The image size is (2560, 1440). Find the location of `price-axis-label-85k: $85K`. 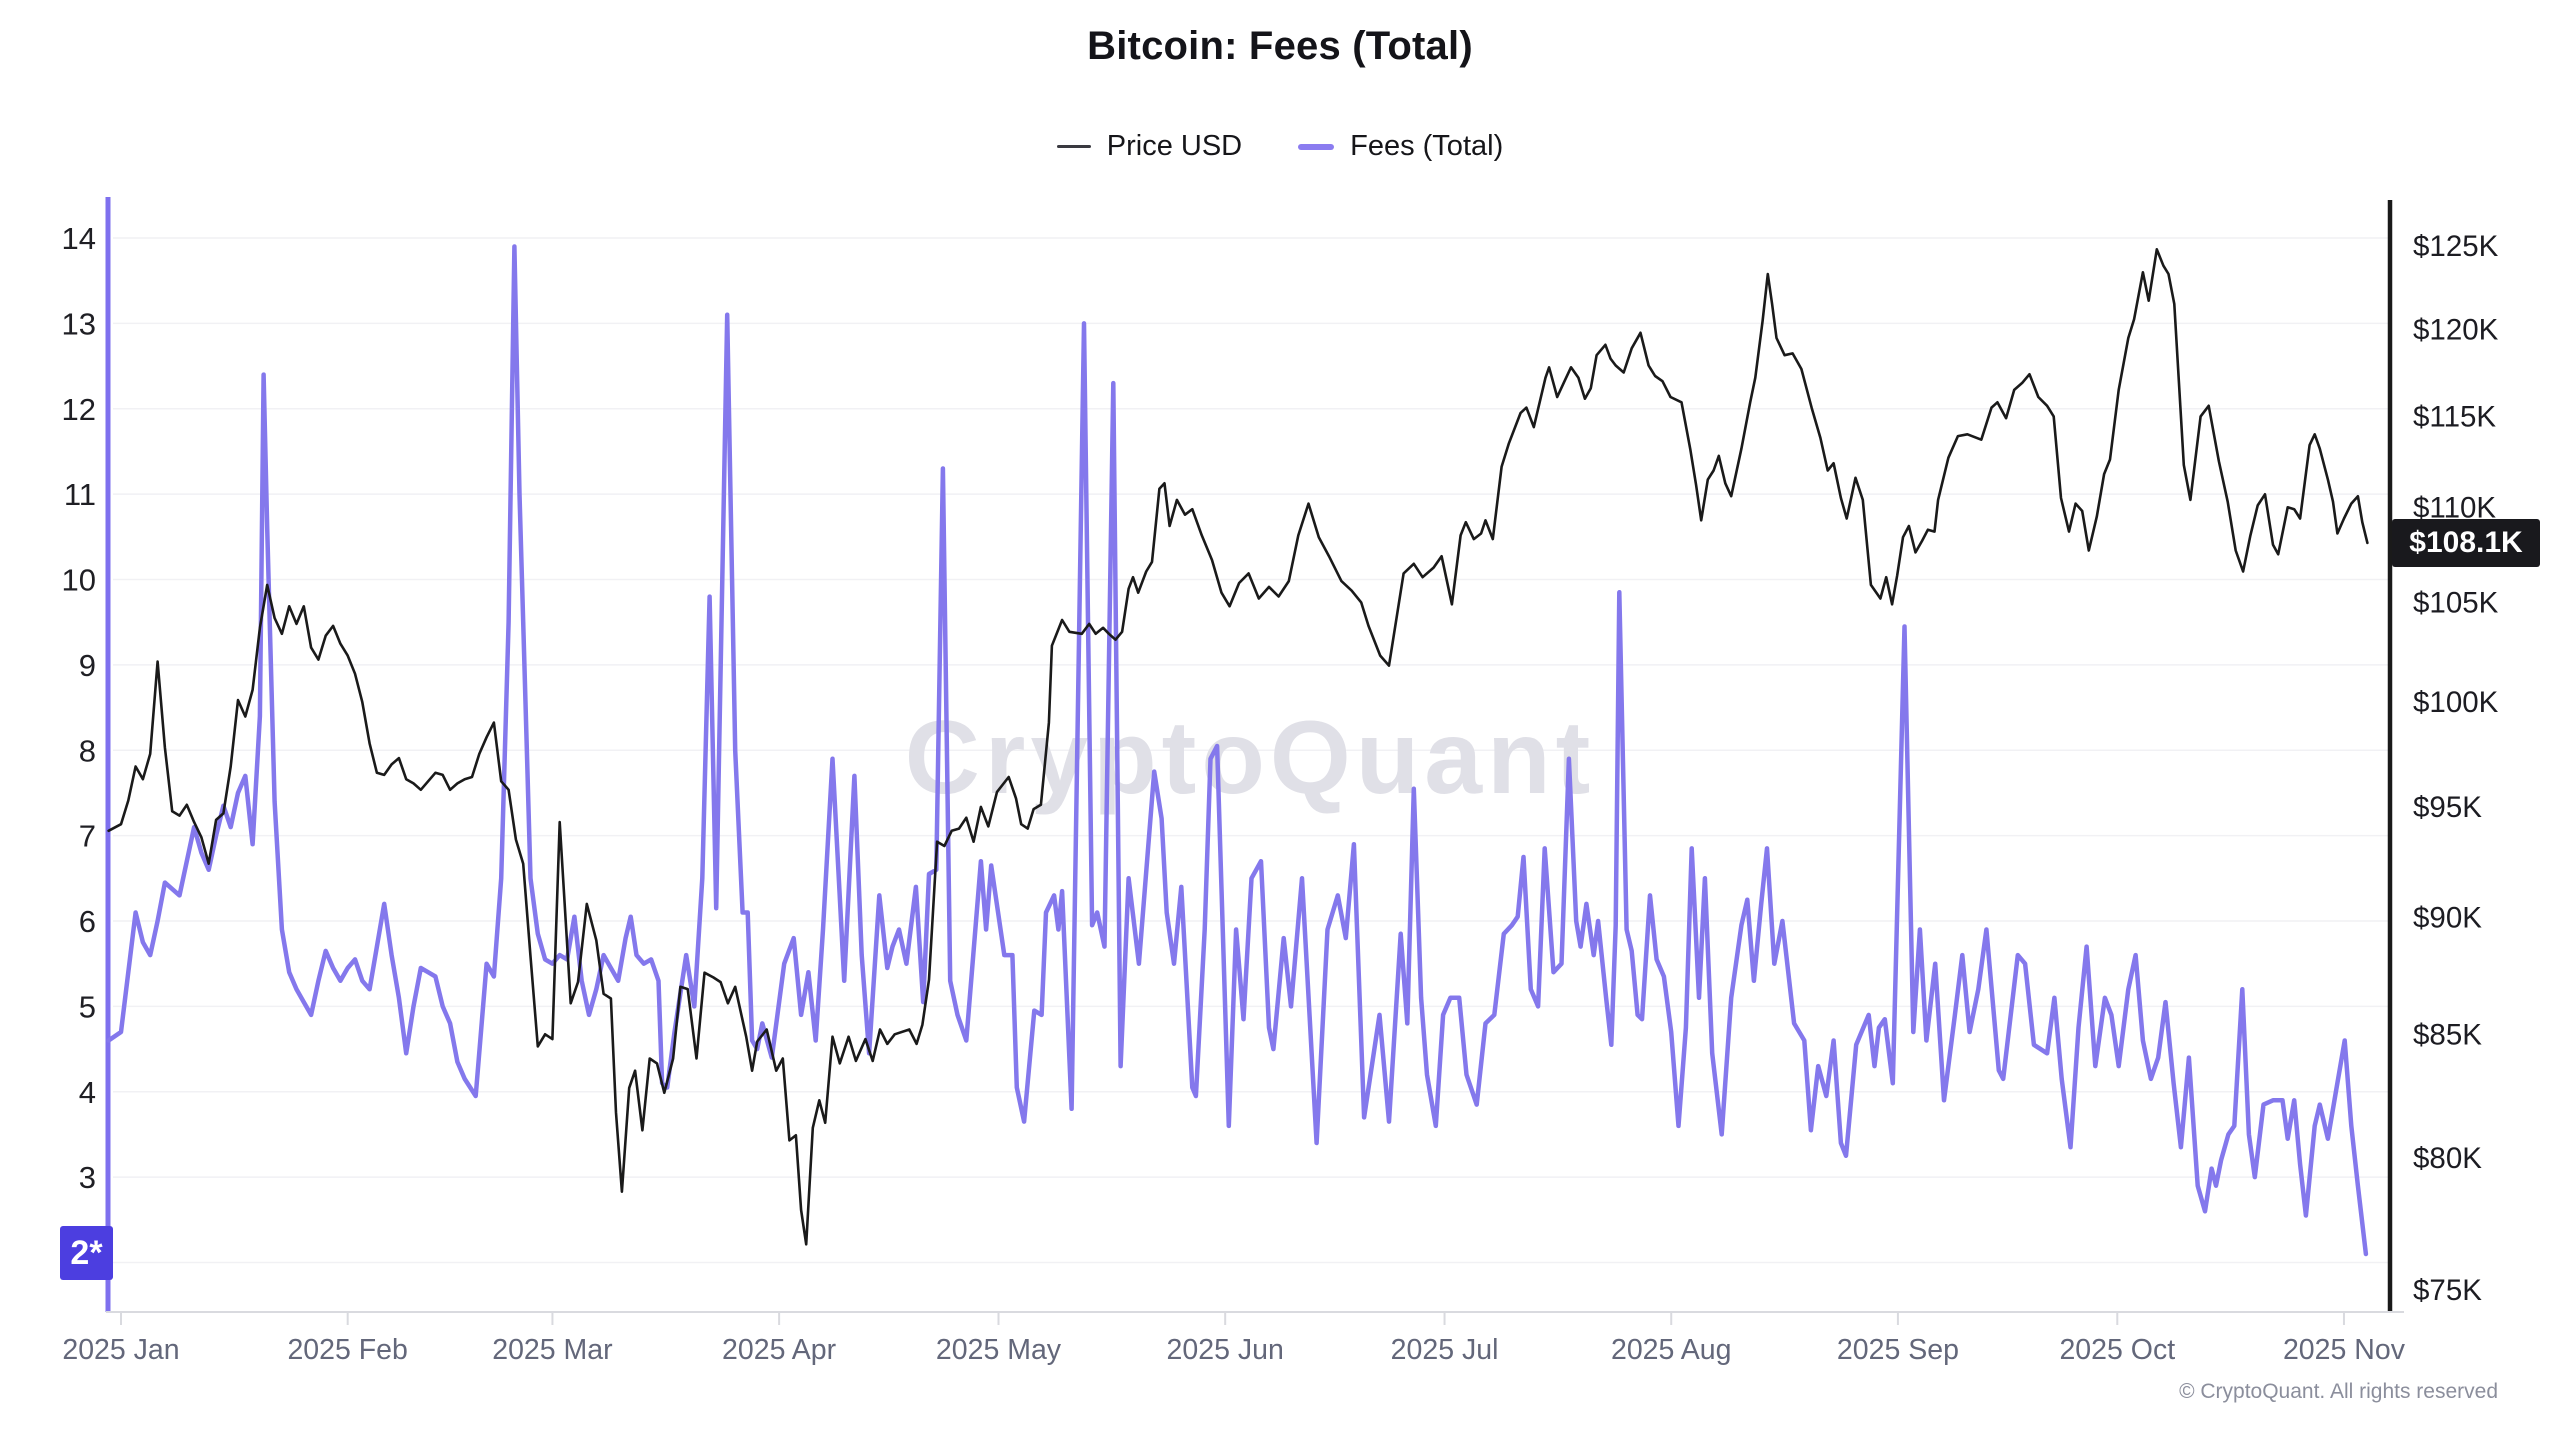

price-axis-label-85k: $85K is located at coordinates (2447, 1034).